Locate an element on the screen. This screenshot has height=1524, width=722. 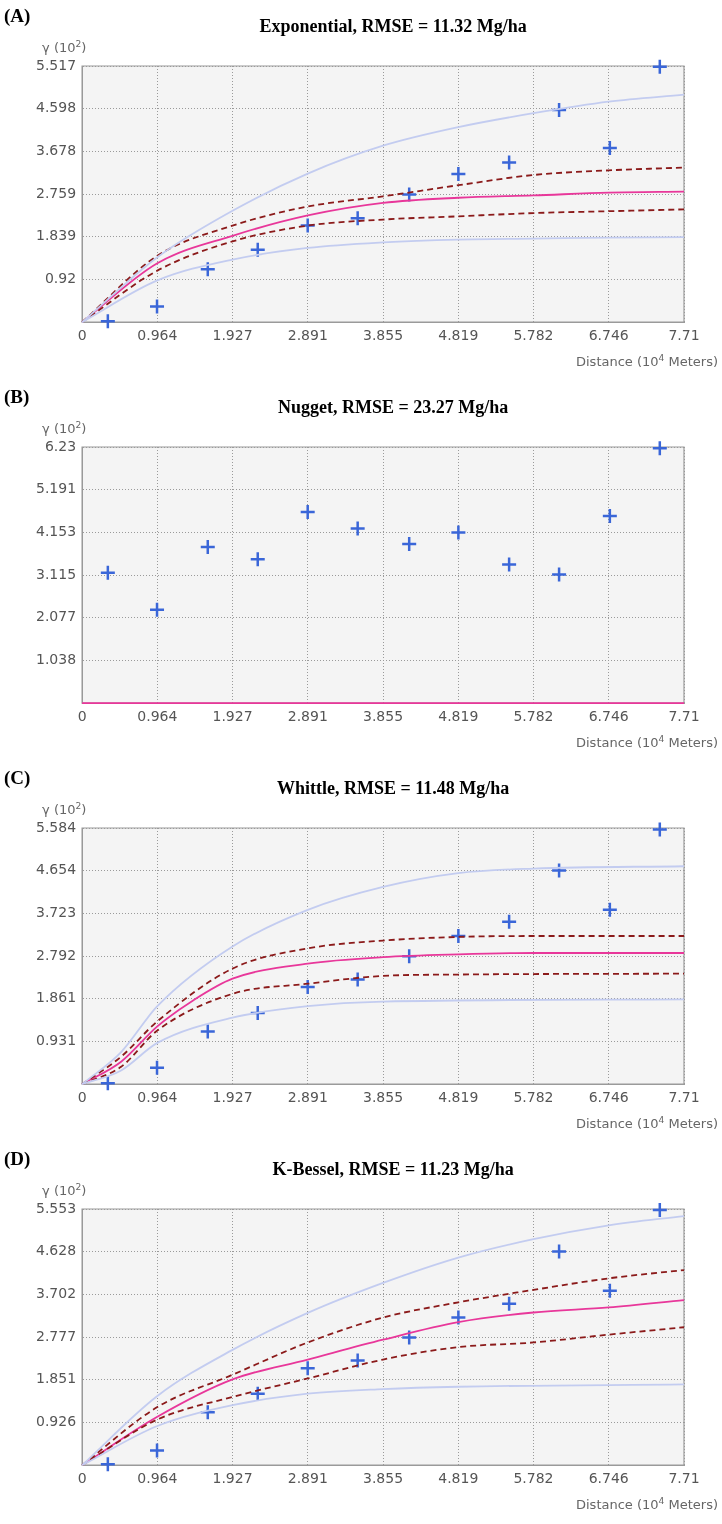
y-tick-label: 0.931 is located at coordinates (56, 1040).